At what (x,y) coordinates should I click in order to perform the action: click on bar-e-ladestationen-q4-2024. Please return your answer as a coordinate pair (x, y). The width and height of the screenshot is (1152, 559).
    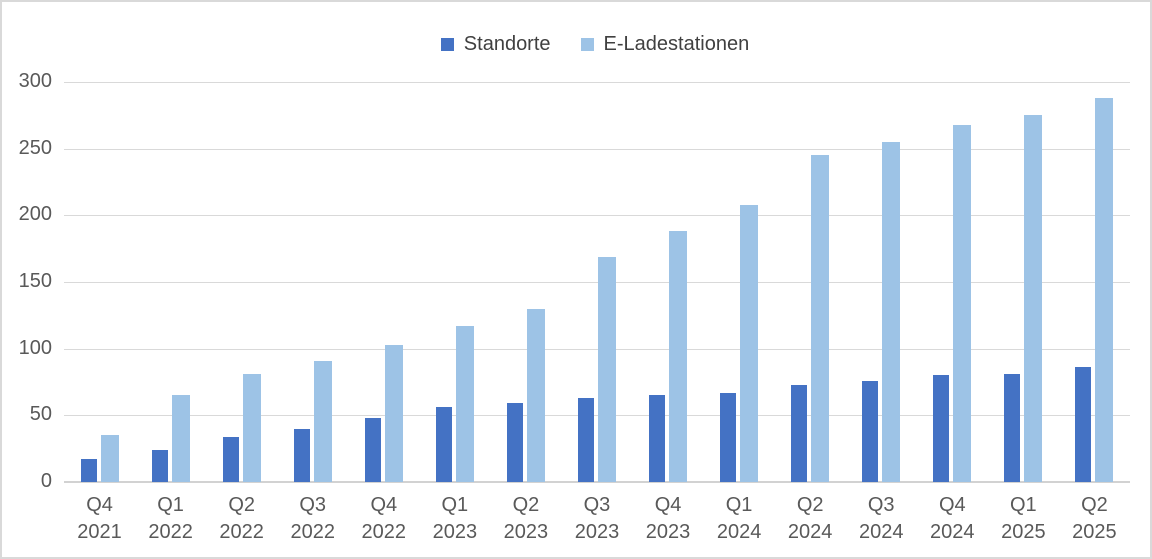
    Looking at the image, I should click on (962, 303).